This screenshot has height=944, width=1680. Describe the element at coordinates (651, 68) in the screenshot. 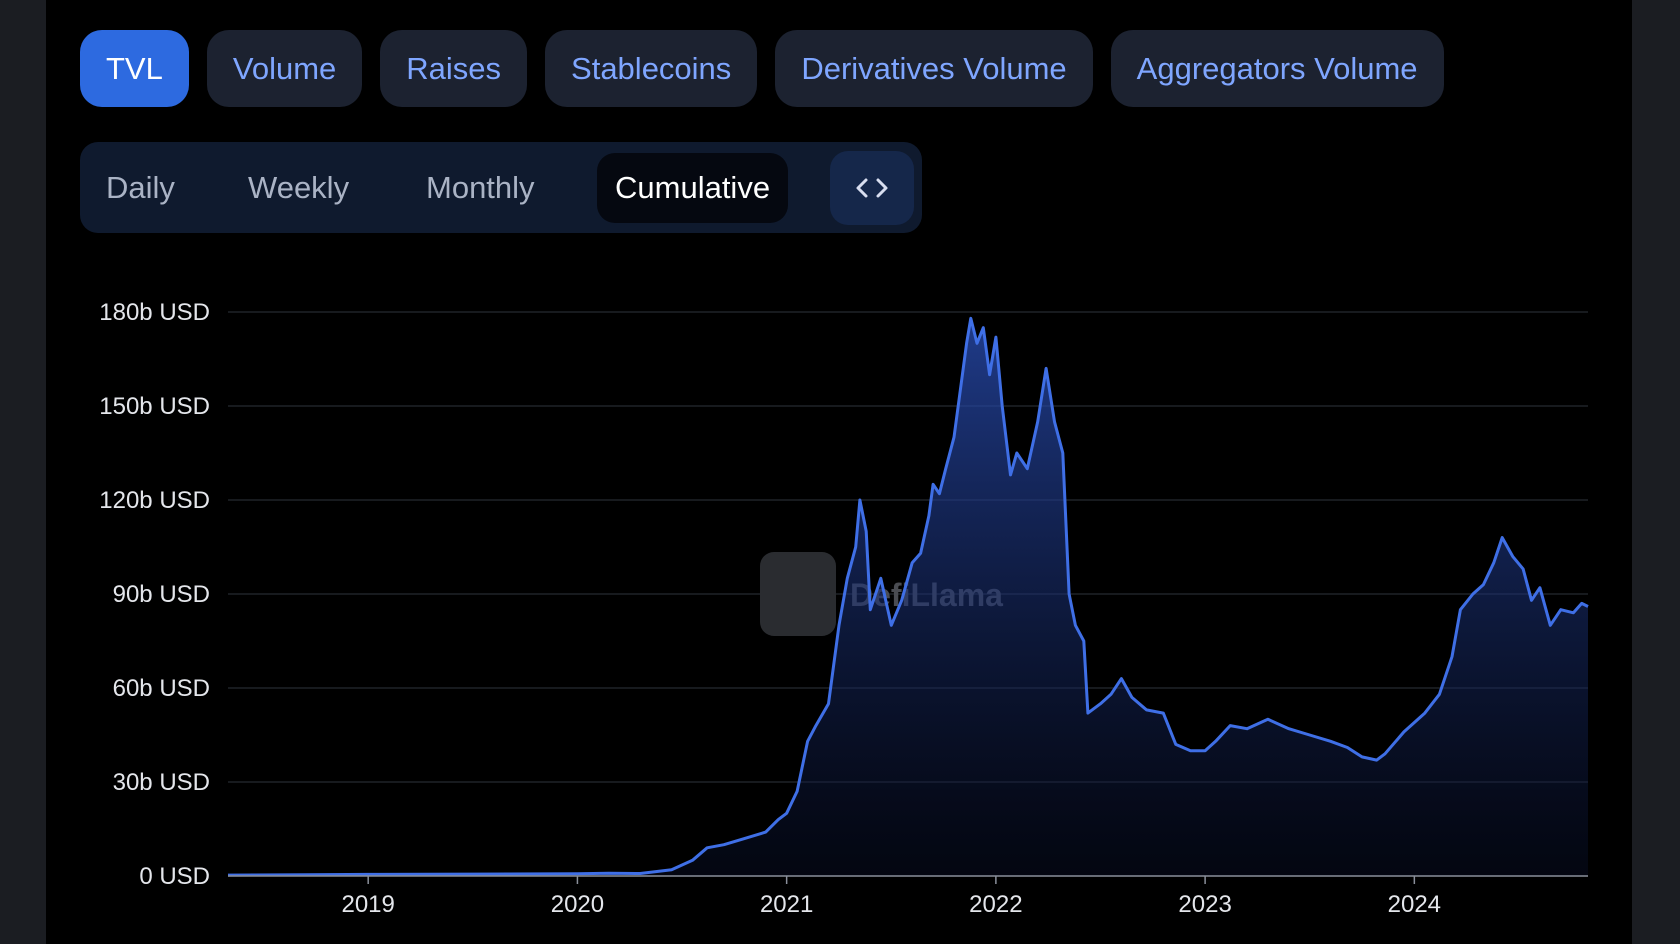

I see `tab-stablecoins: Stablecoins` at that location.